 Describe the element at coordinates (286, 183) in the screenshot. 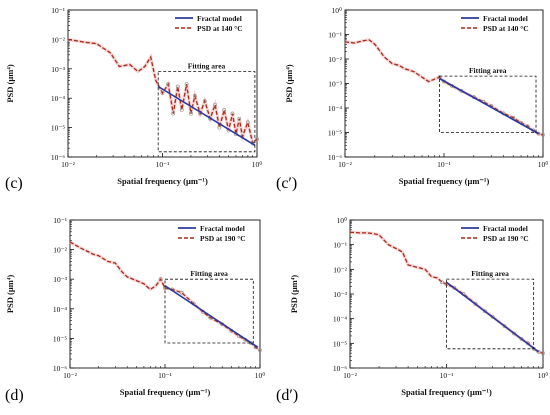

I see `panel-label: (c′)` at that location.